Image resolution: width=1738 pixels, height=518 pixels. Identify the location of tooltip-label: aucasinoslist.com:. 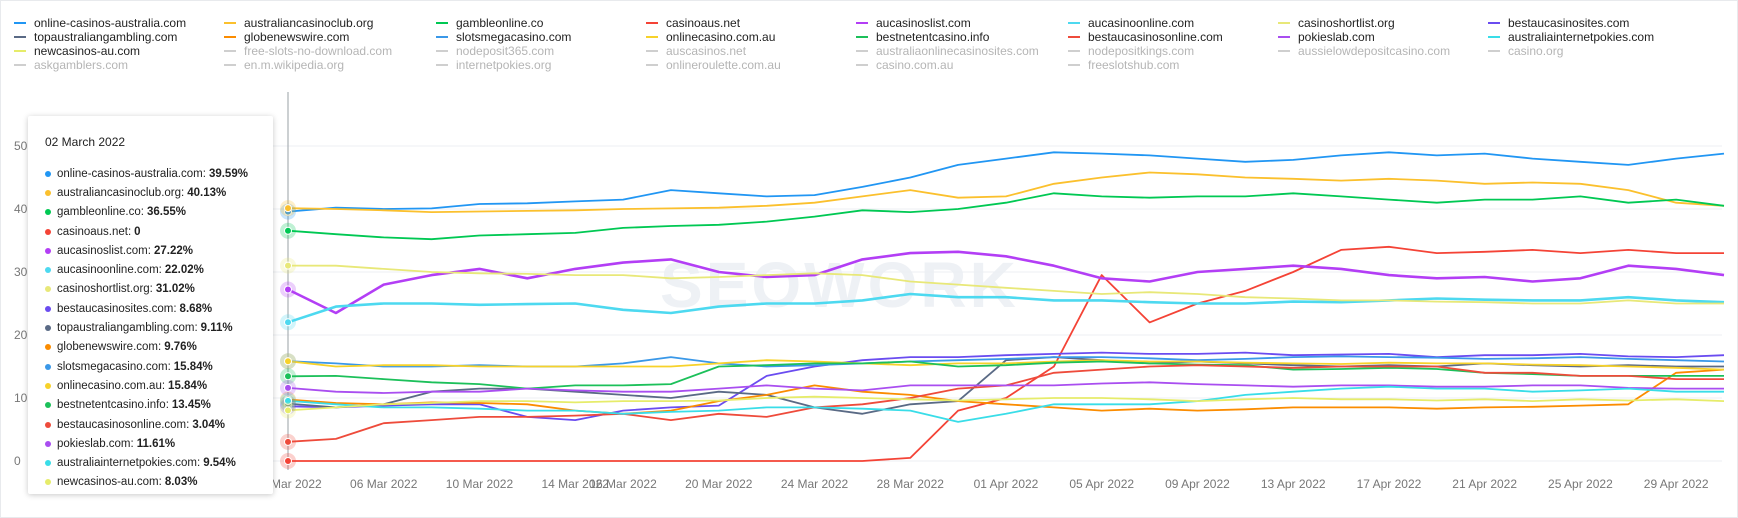
(104, 250).